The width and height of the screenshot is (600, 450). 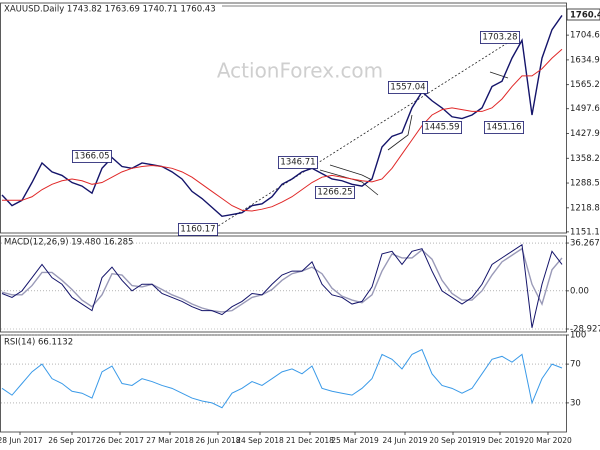 I want to click on y-tick-label: 36.267, so click(x=585, y=244).